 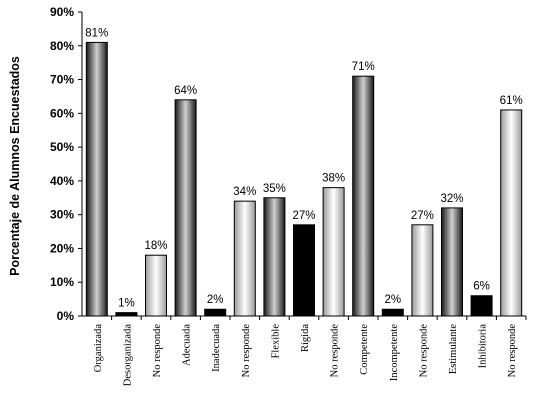 I want to click on y-tick-label: 60%, so click(x=62, y=113).